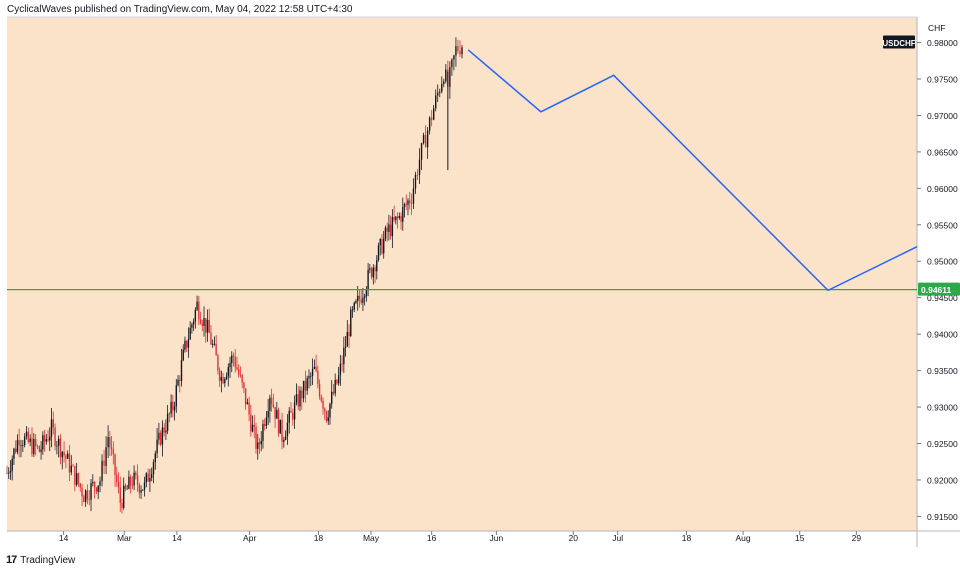  What do you see at coordinates (177, 538) in the screenshot?
I see `x-tick-label: 14` at bounding box center [177, 538].